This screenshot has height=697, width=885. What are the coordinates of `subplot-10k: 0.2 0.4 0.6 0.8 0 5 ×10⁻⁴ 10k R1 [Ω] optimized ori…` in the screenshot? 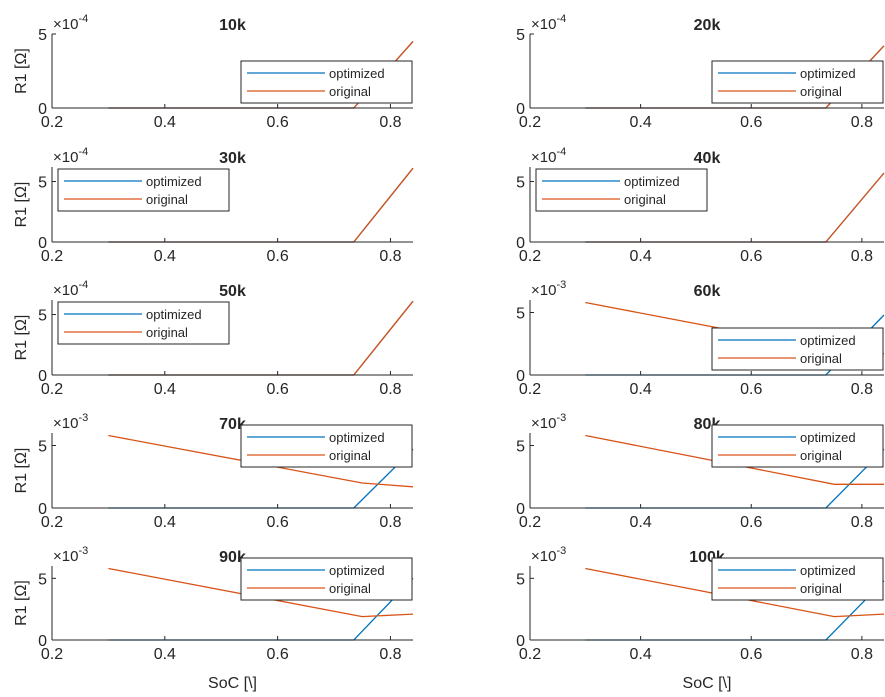 It's located at (213, 72).